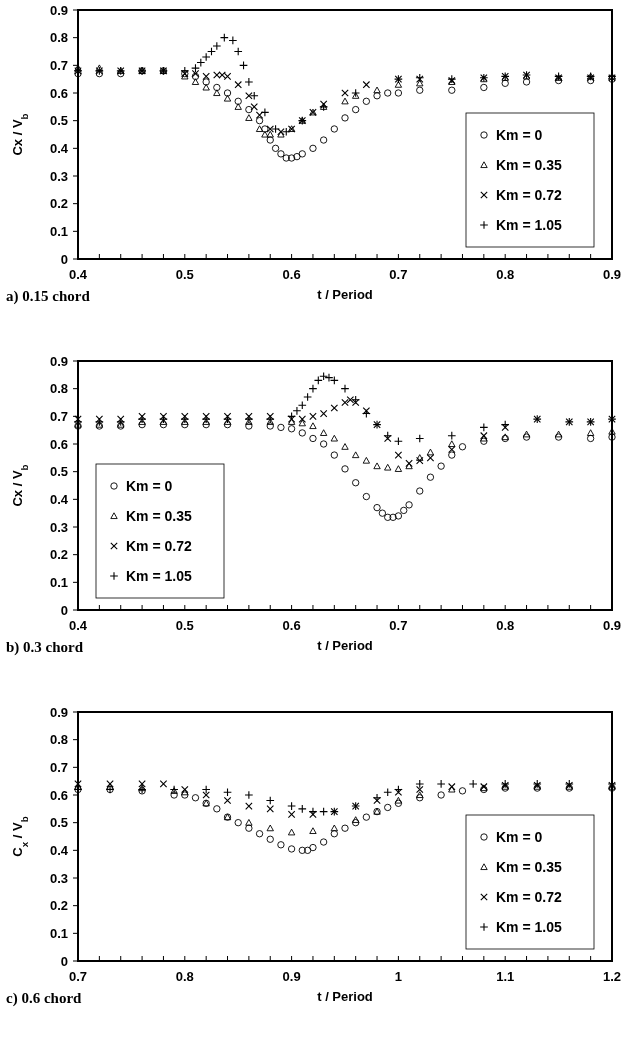 Image resolution: width=628 pixels, height=1055 pixels. I want to click on x-tick-label: 1, so click(398, 976).